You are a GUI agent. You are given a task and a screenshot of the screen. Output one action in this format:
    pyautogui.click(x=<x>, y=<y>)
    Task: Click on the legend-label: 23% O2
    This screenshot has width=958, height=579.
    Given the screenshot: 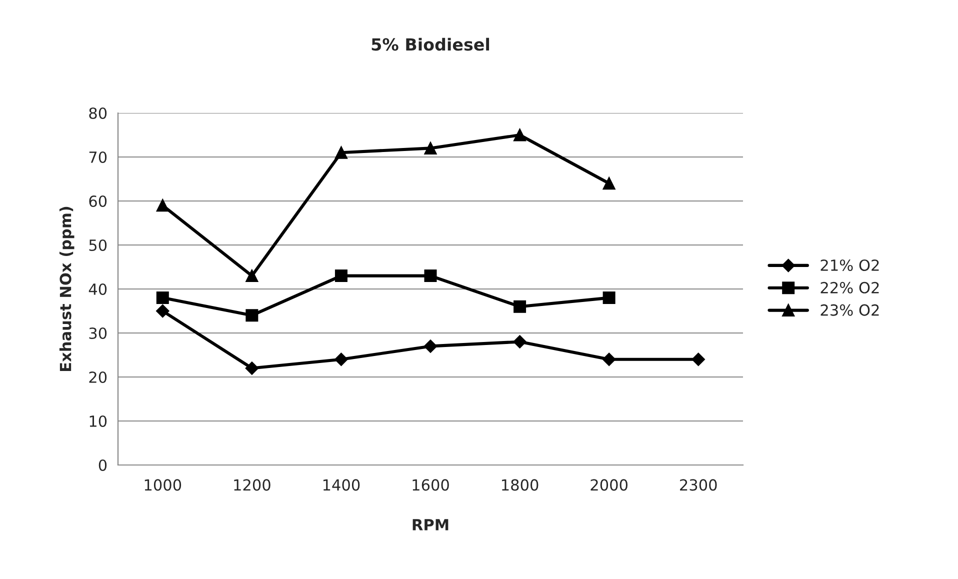 What is the action you would take?
    pyautogui.click(x=849, y=310)
    